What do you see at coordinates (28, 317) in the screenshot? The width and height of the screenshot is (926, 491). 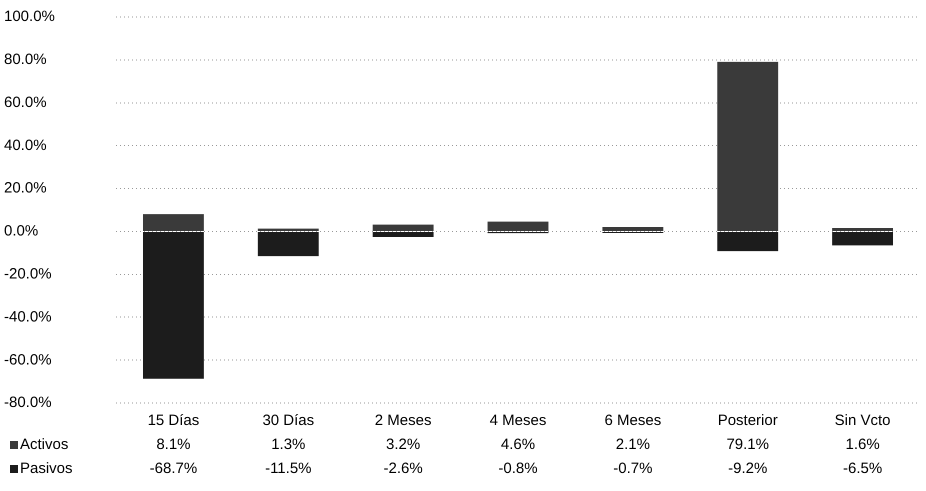 I see `y-tick-label: -40.0%` at bounding box center [28, 317].